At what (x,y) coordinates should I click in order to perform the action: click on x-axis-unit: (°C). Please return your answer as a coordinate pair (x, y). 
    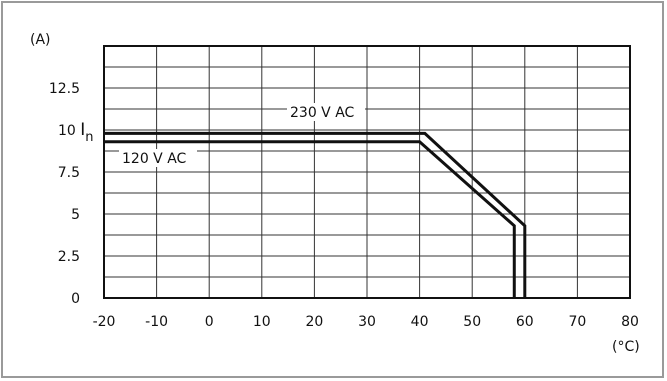
    Looking at the image, I should click on (626, 347).